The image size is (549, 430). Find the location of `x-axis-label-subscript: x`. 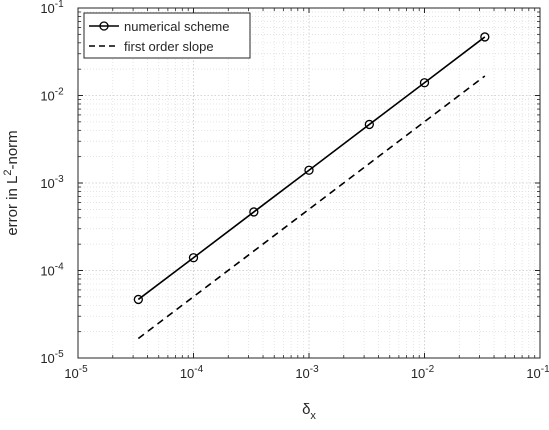

x-axis-label-subscript: x is located at coordinates (313, 416).